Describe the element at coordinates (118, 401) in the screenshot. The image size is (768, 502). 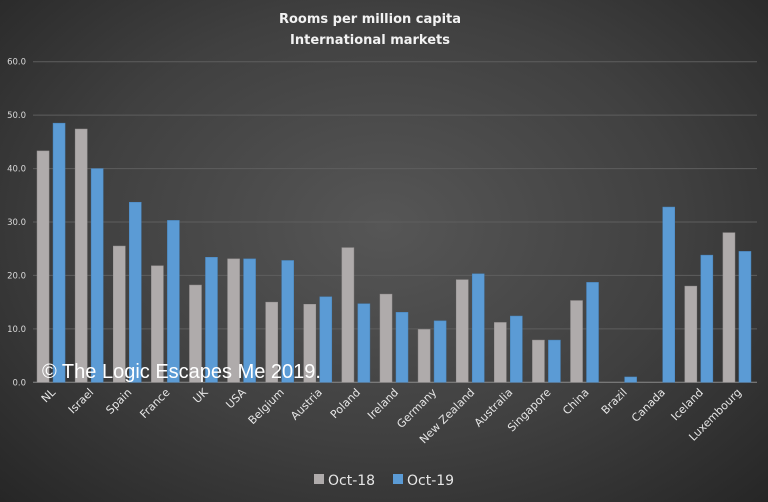
I see `x-tick-label: Spain` at that location.